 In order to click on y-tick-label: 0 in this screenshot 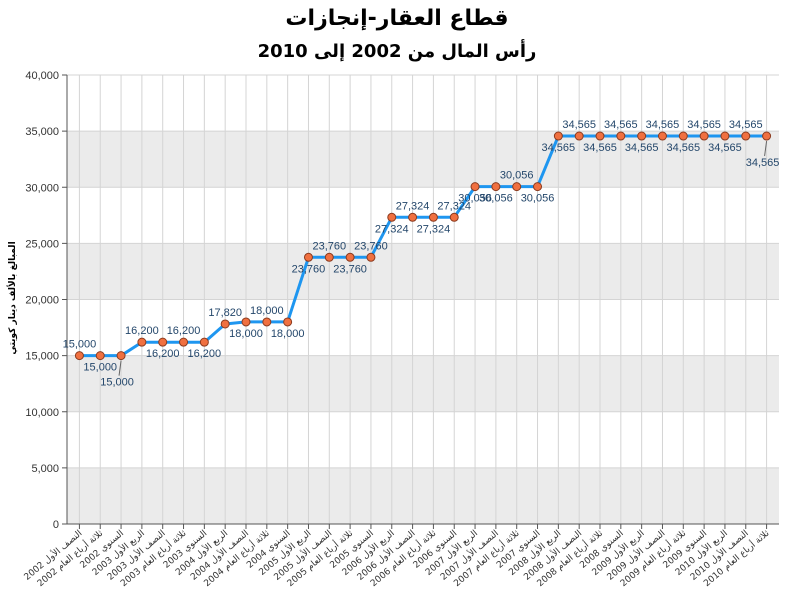, I will do `click(56, 525)`.